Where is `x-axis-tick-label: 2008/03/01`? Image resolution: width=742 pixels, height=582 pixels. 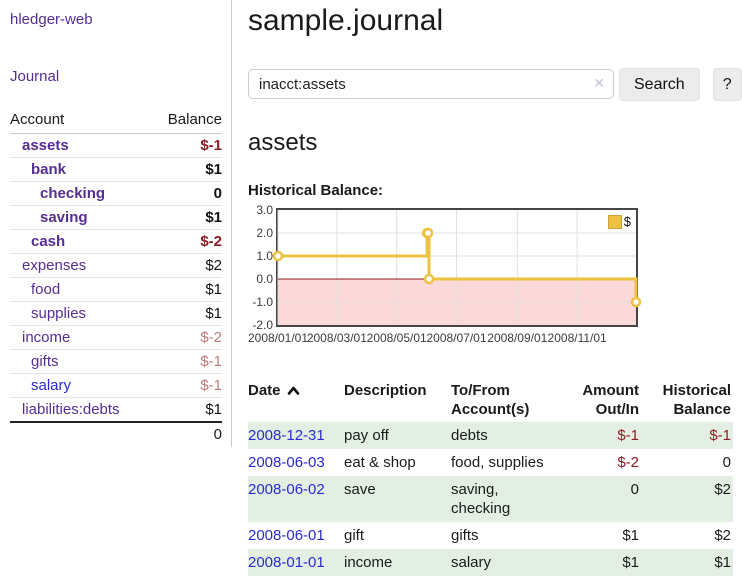 x-axis-tick-label: 2008/03/01 is located at coordinates (336, 338).